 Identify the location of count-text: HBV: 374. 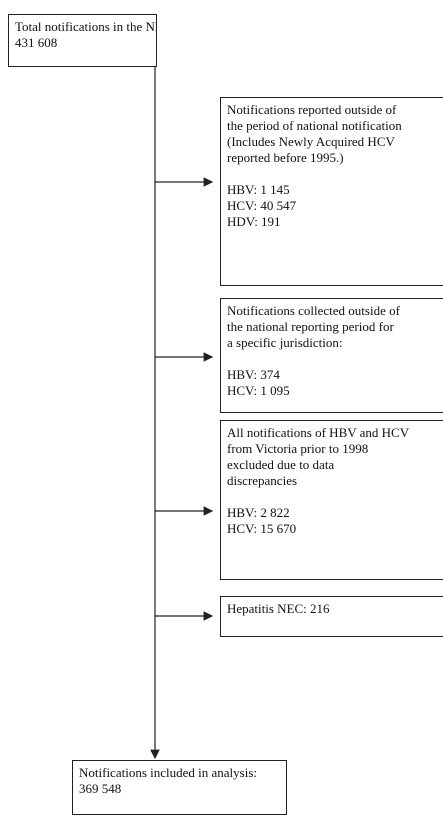
(253, 374).